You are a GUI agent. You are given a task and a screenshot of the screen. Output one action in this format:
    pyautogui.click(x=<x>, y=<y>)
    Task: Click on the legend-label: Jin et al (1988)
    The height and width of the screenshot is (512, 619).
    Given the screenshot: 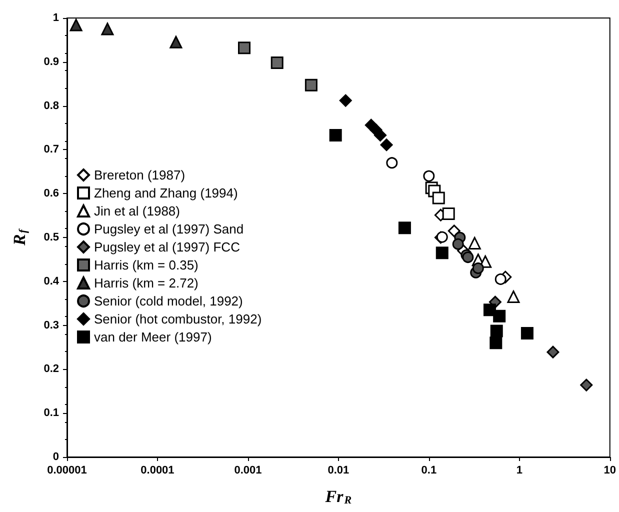 What is the action you would take?
    pyautogui.click(x=137, y=211)
    